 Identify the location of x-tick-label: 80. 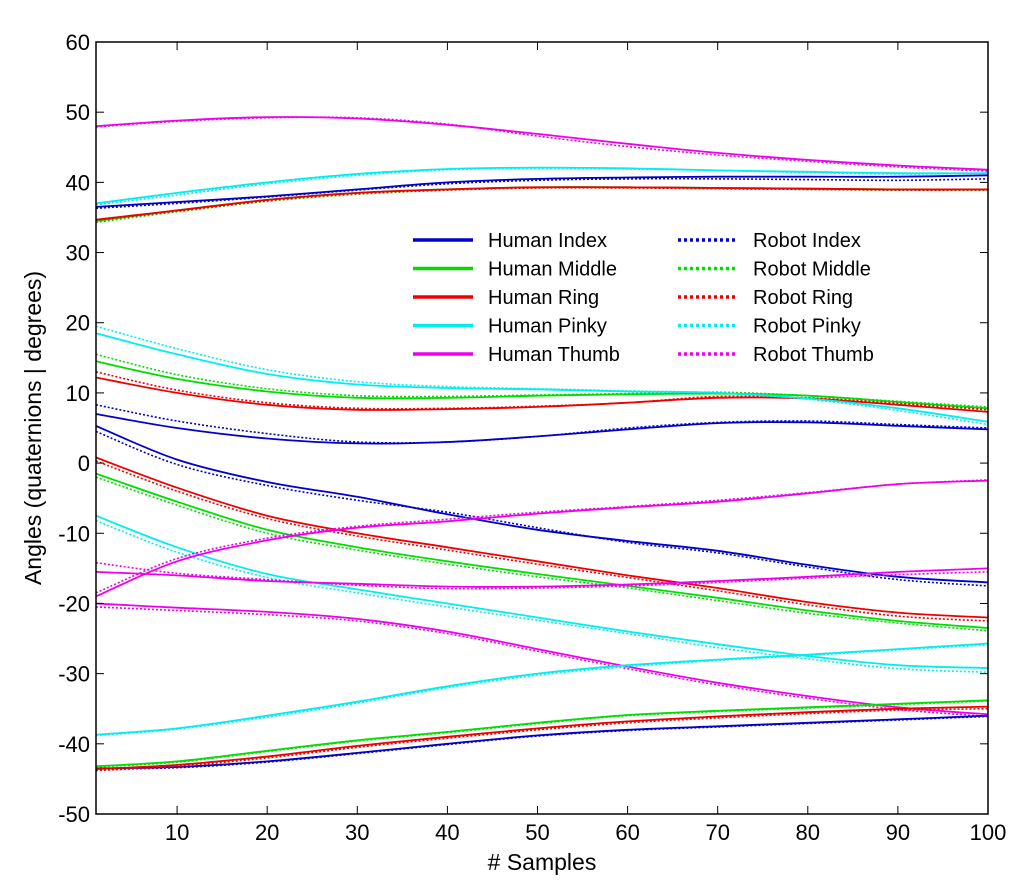
(808, 832).